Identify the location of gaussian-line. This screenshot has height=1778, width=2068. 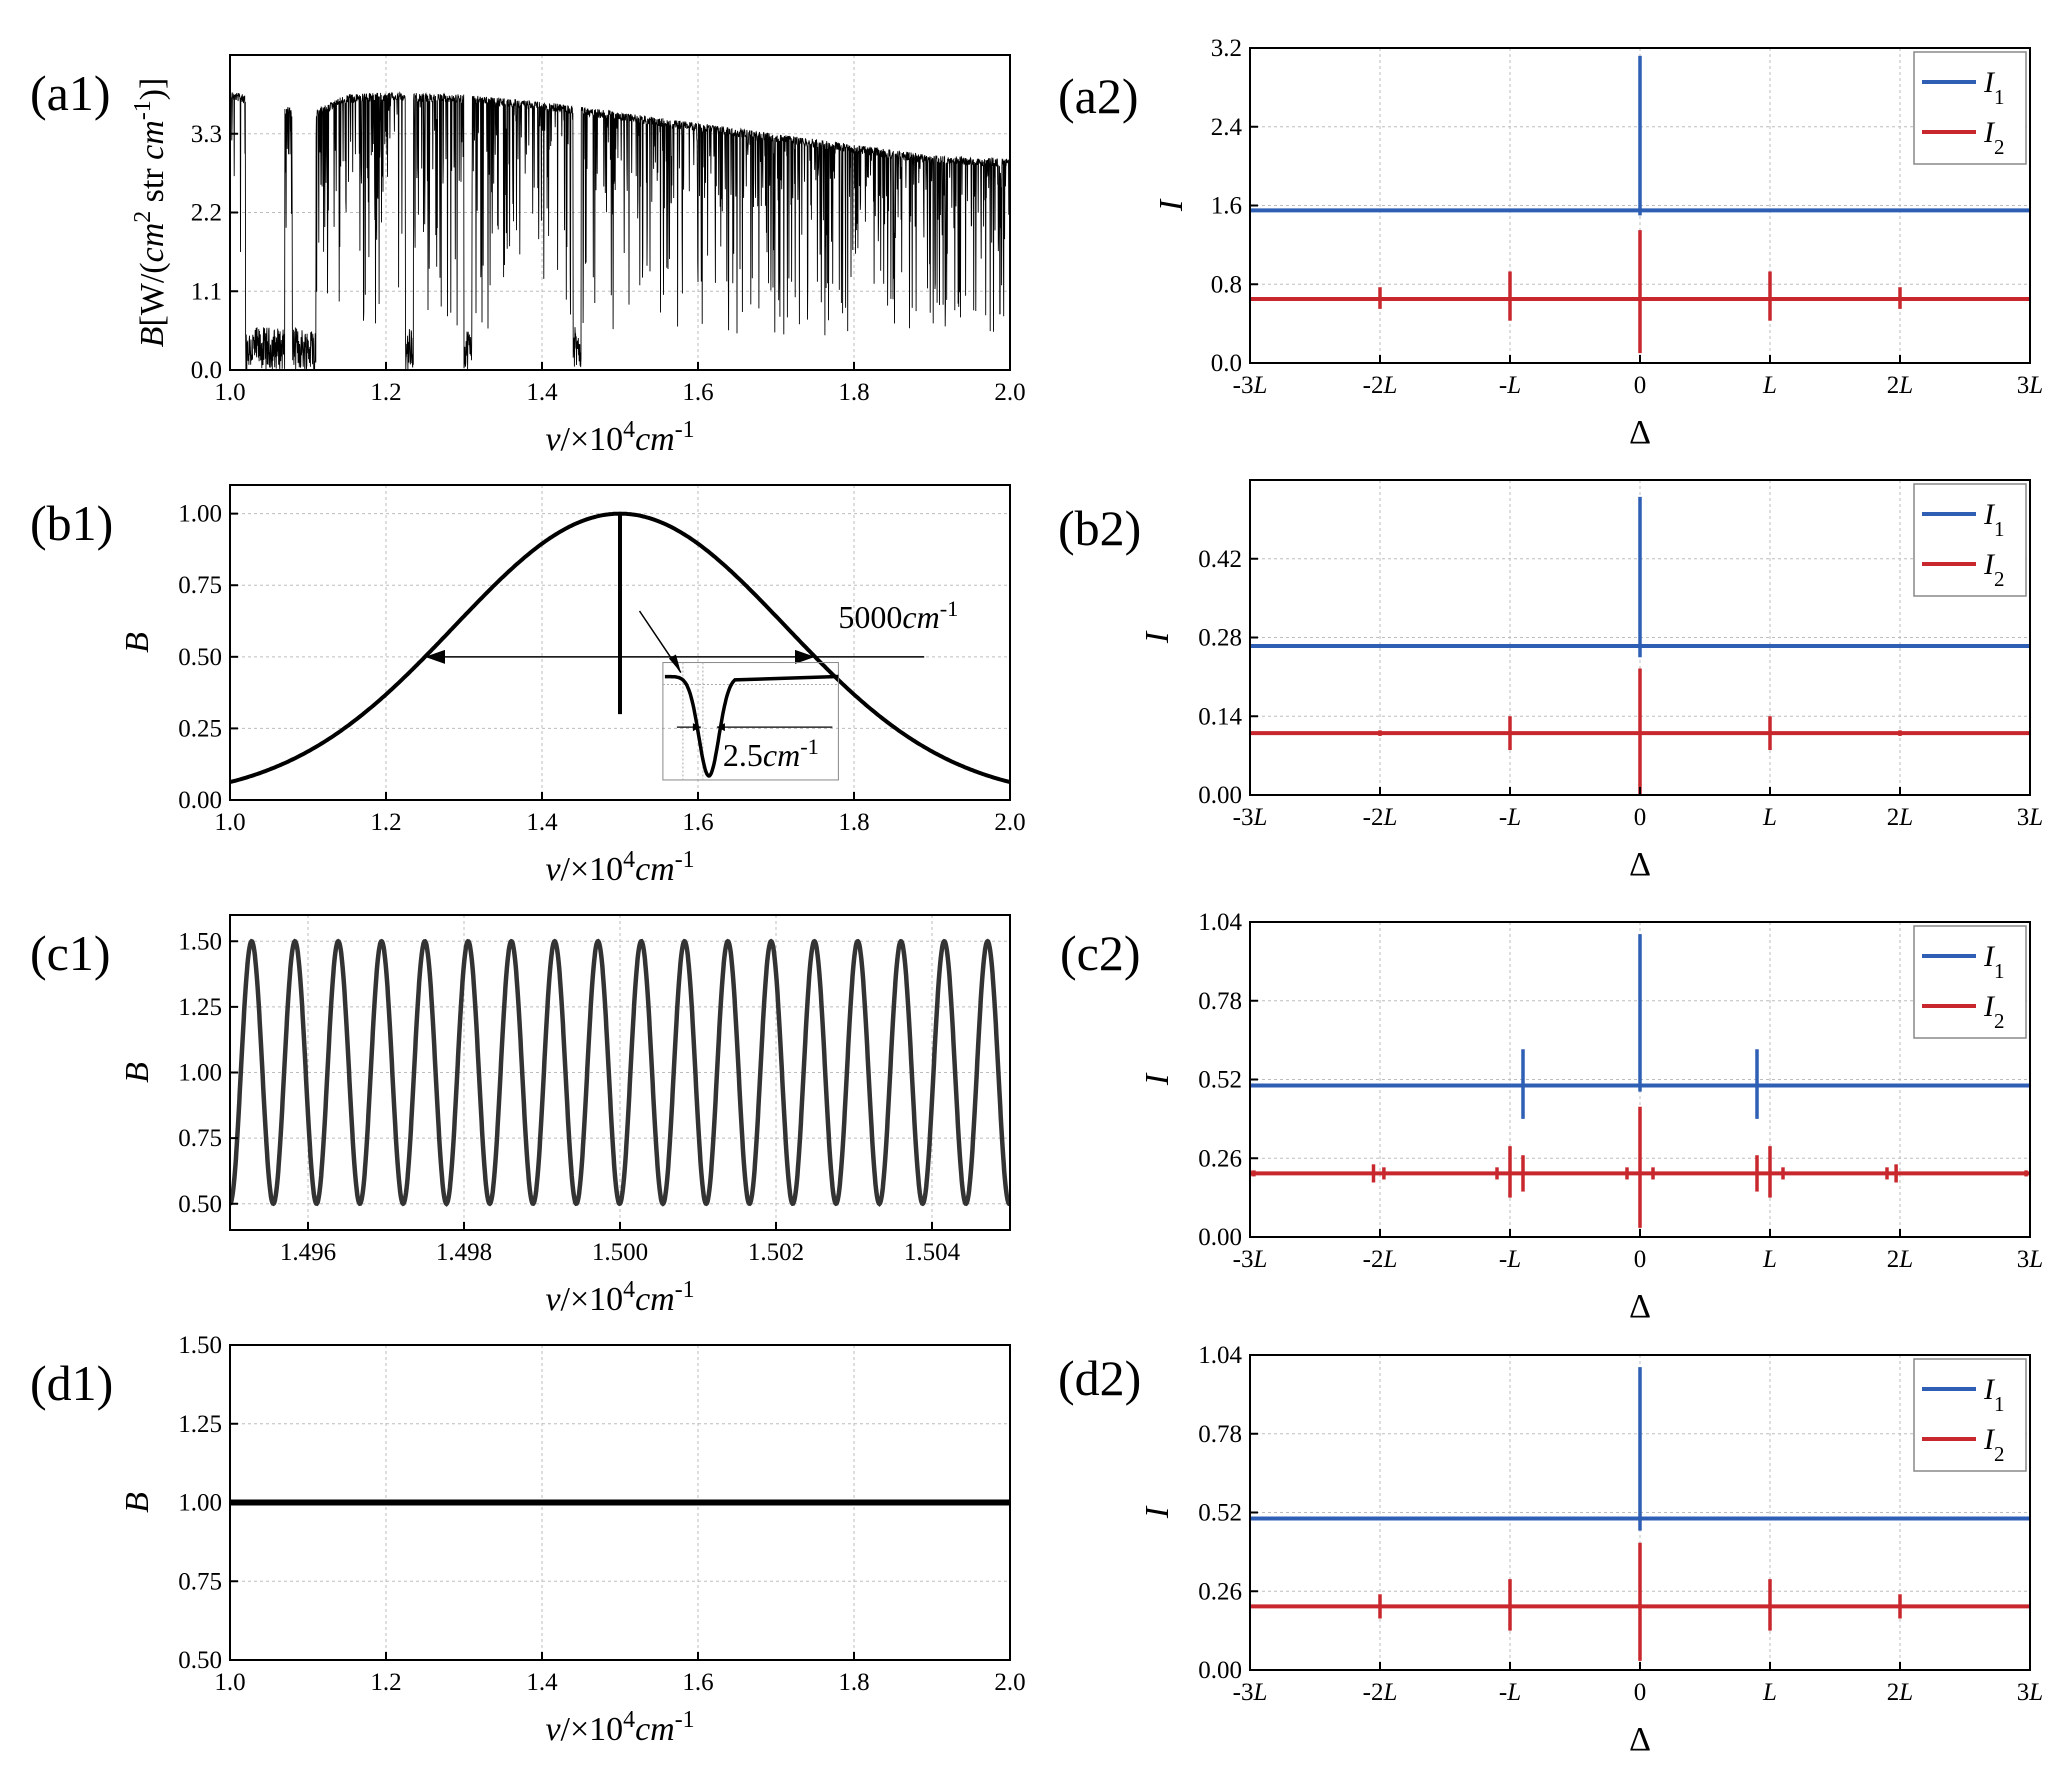
(620, 648).